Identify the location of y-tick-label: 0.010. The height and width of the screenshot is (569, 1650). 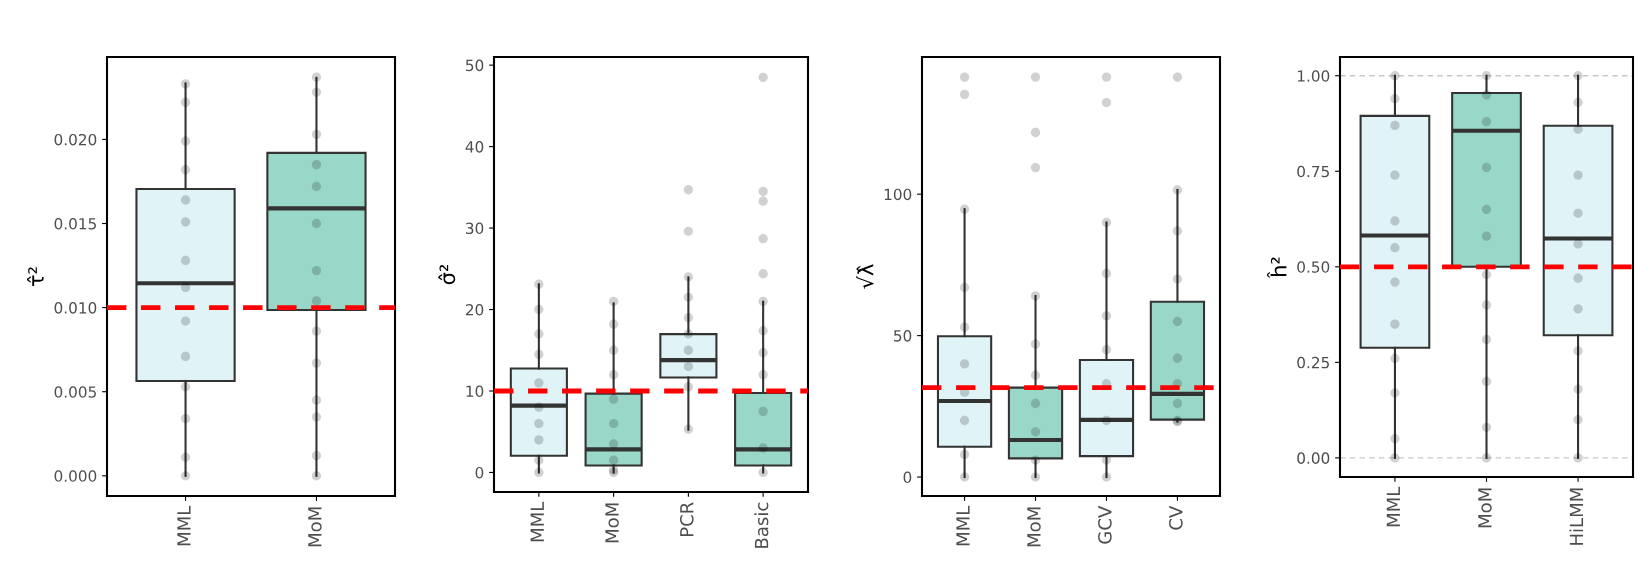
(75, 308).